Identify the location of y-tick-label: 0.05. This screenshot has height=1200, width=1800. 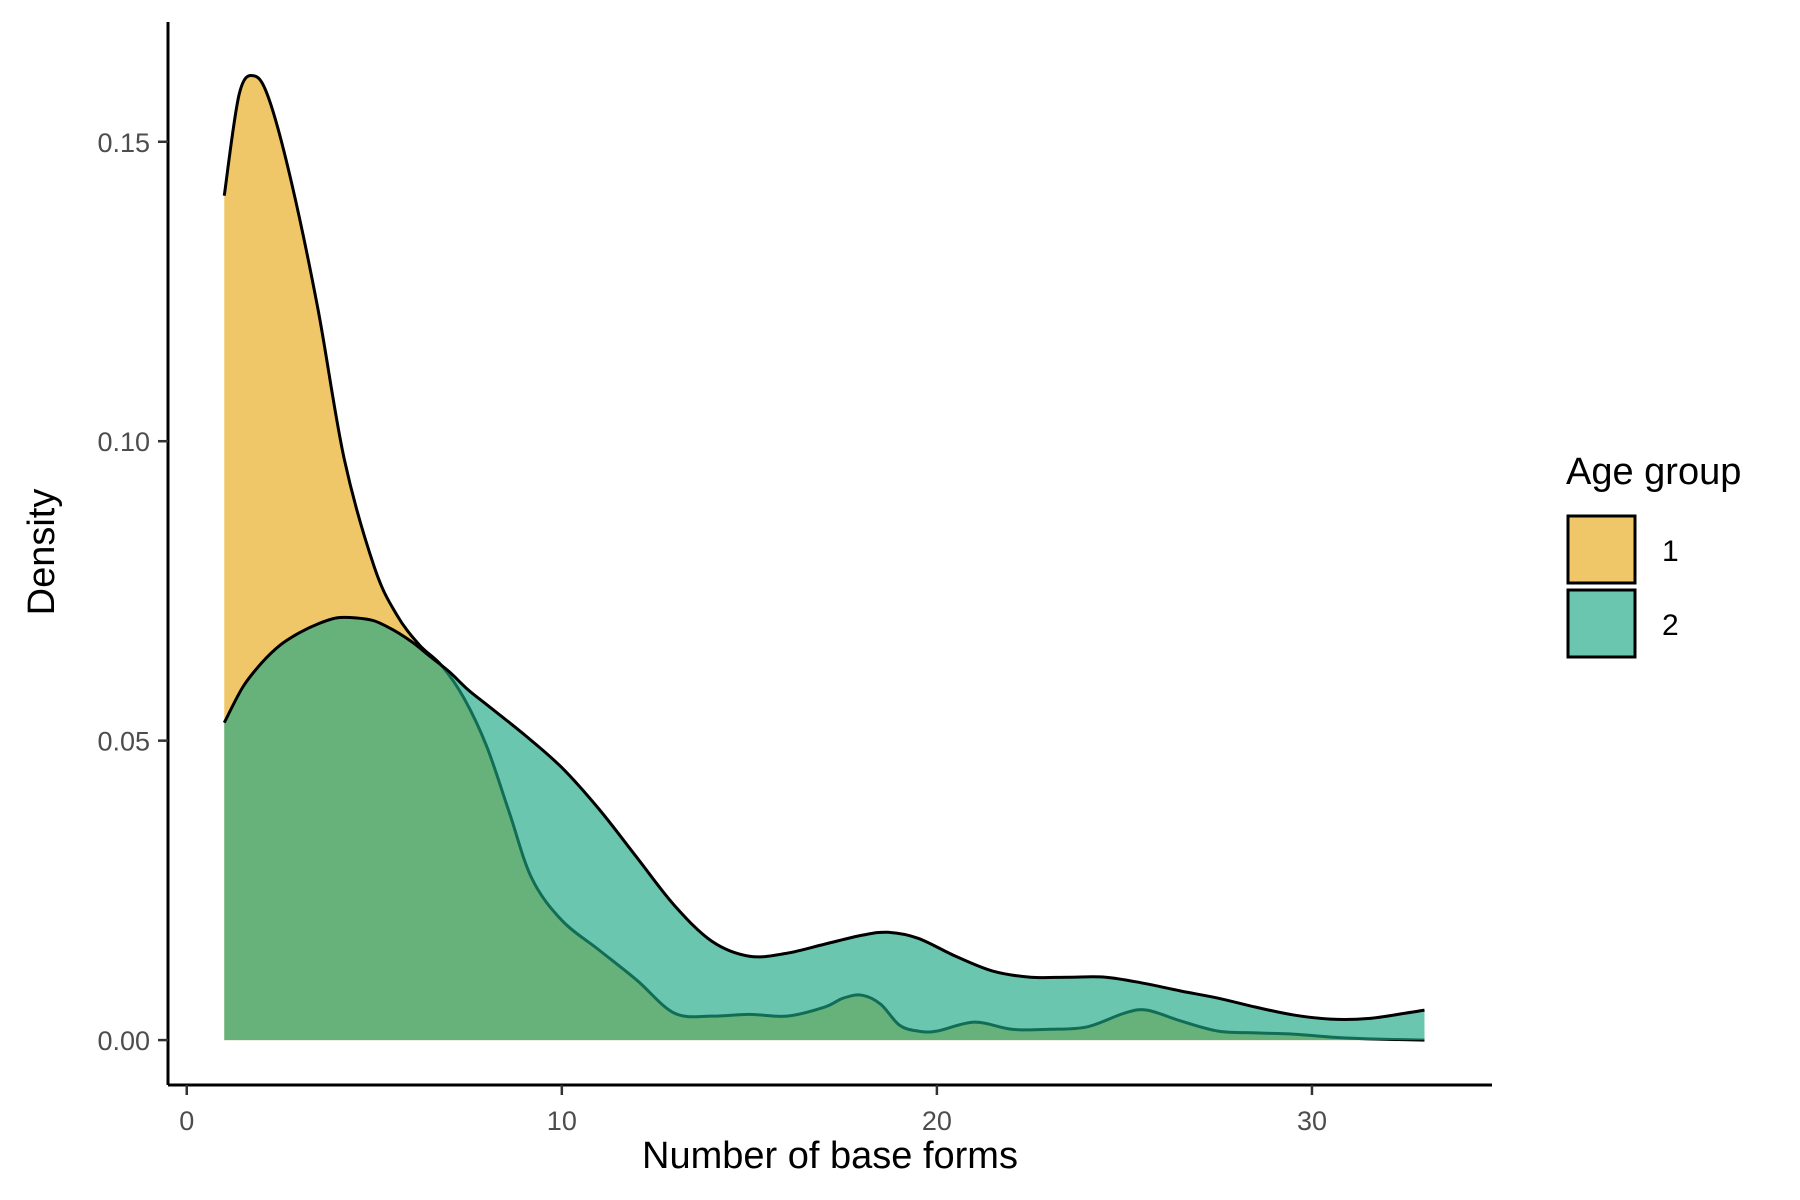
(123, 742).